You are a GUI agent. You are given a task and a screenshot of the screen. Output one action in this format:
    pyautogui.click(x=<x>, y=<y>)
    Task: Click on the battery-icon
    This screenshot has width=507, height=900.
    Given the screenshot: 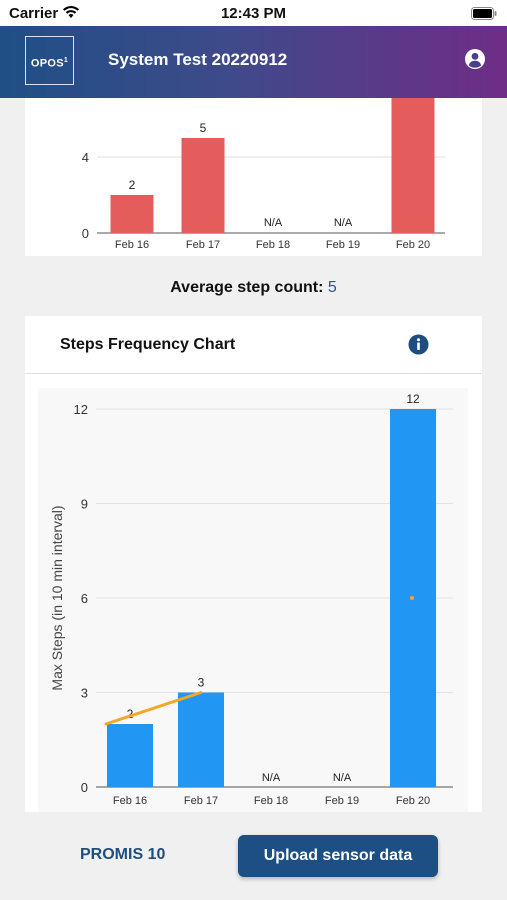 What is the action you would take?
    pyautogui.click(x=484, y=13)
    